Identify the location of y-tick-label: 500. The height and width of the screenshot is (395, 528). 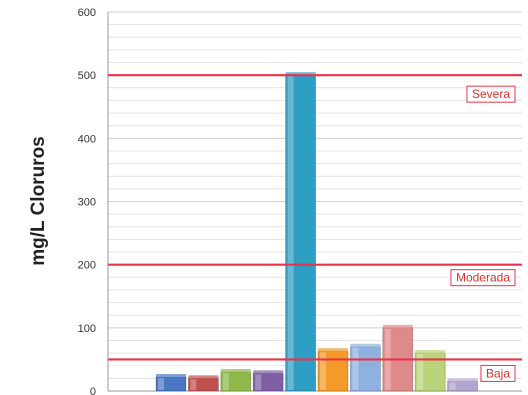
(87, 76).